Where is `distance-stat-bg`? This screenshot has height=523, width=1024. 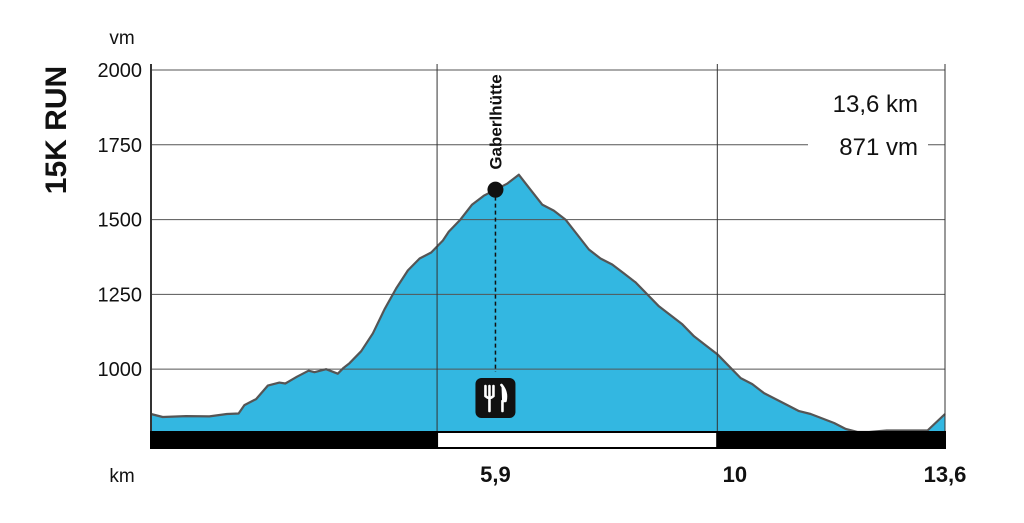
distance-stat-bg is located at coordinates (868, 104).